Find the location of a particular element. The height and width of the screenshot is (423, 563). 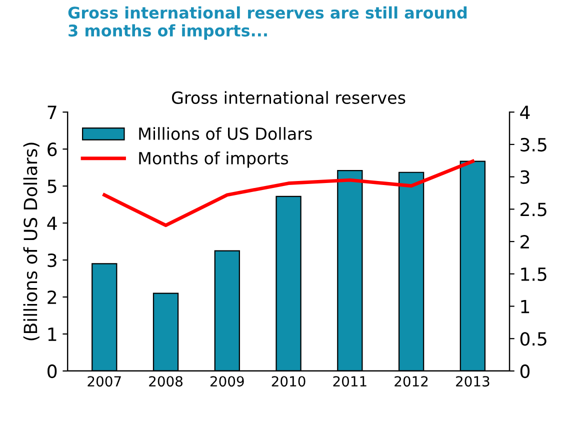

y-tick-label: 5 is located at coordinates (52, 187).